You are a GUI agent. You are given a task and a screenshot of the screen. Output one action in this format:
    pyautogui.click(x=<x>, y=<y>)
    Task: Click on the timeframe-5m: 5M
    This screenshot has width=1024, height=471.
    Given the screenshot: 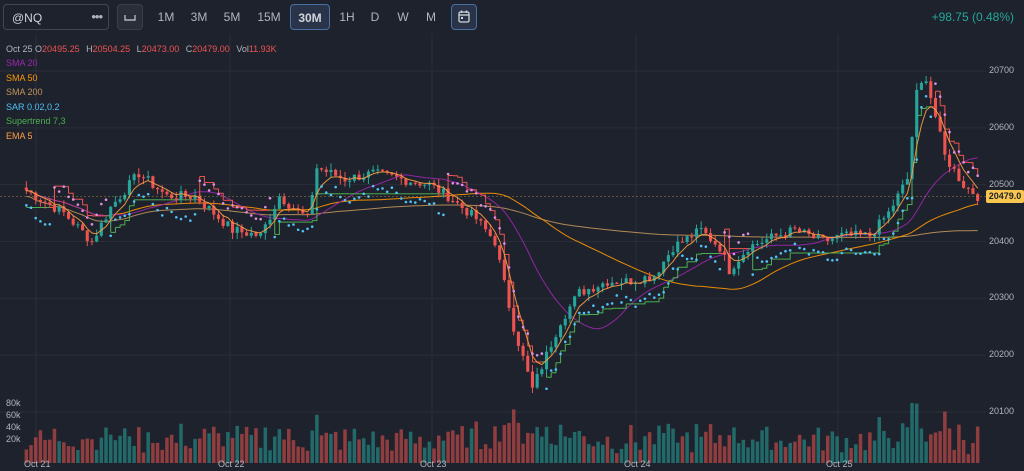 What is the action you would take?
    pyautogui.click(x=232, y=17)
    